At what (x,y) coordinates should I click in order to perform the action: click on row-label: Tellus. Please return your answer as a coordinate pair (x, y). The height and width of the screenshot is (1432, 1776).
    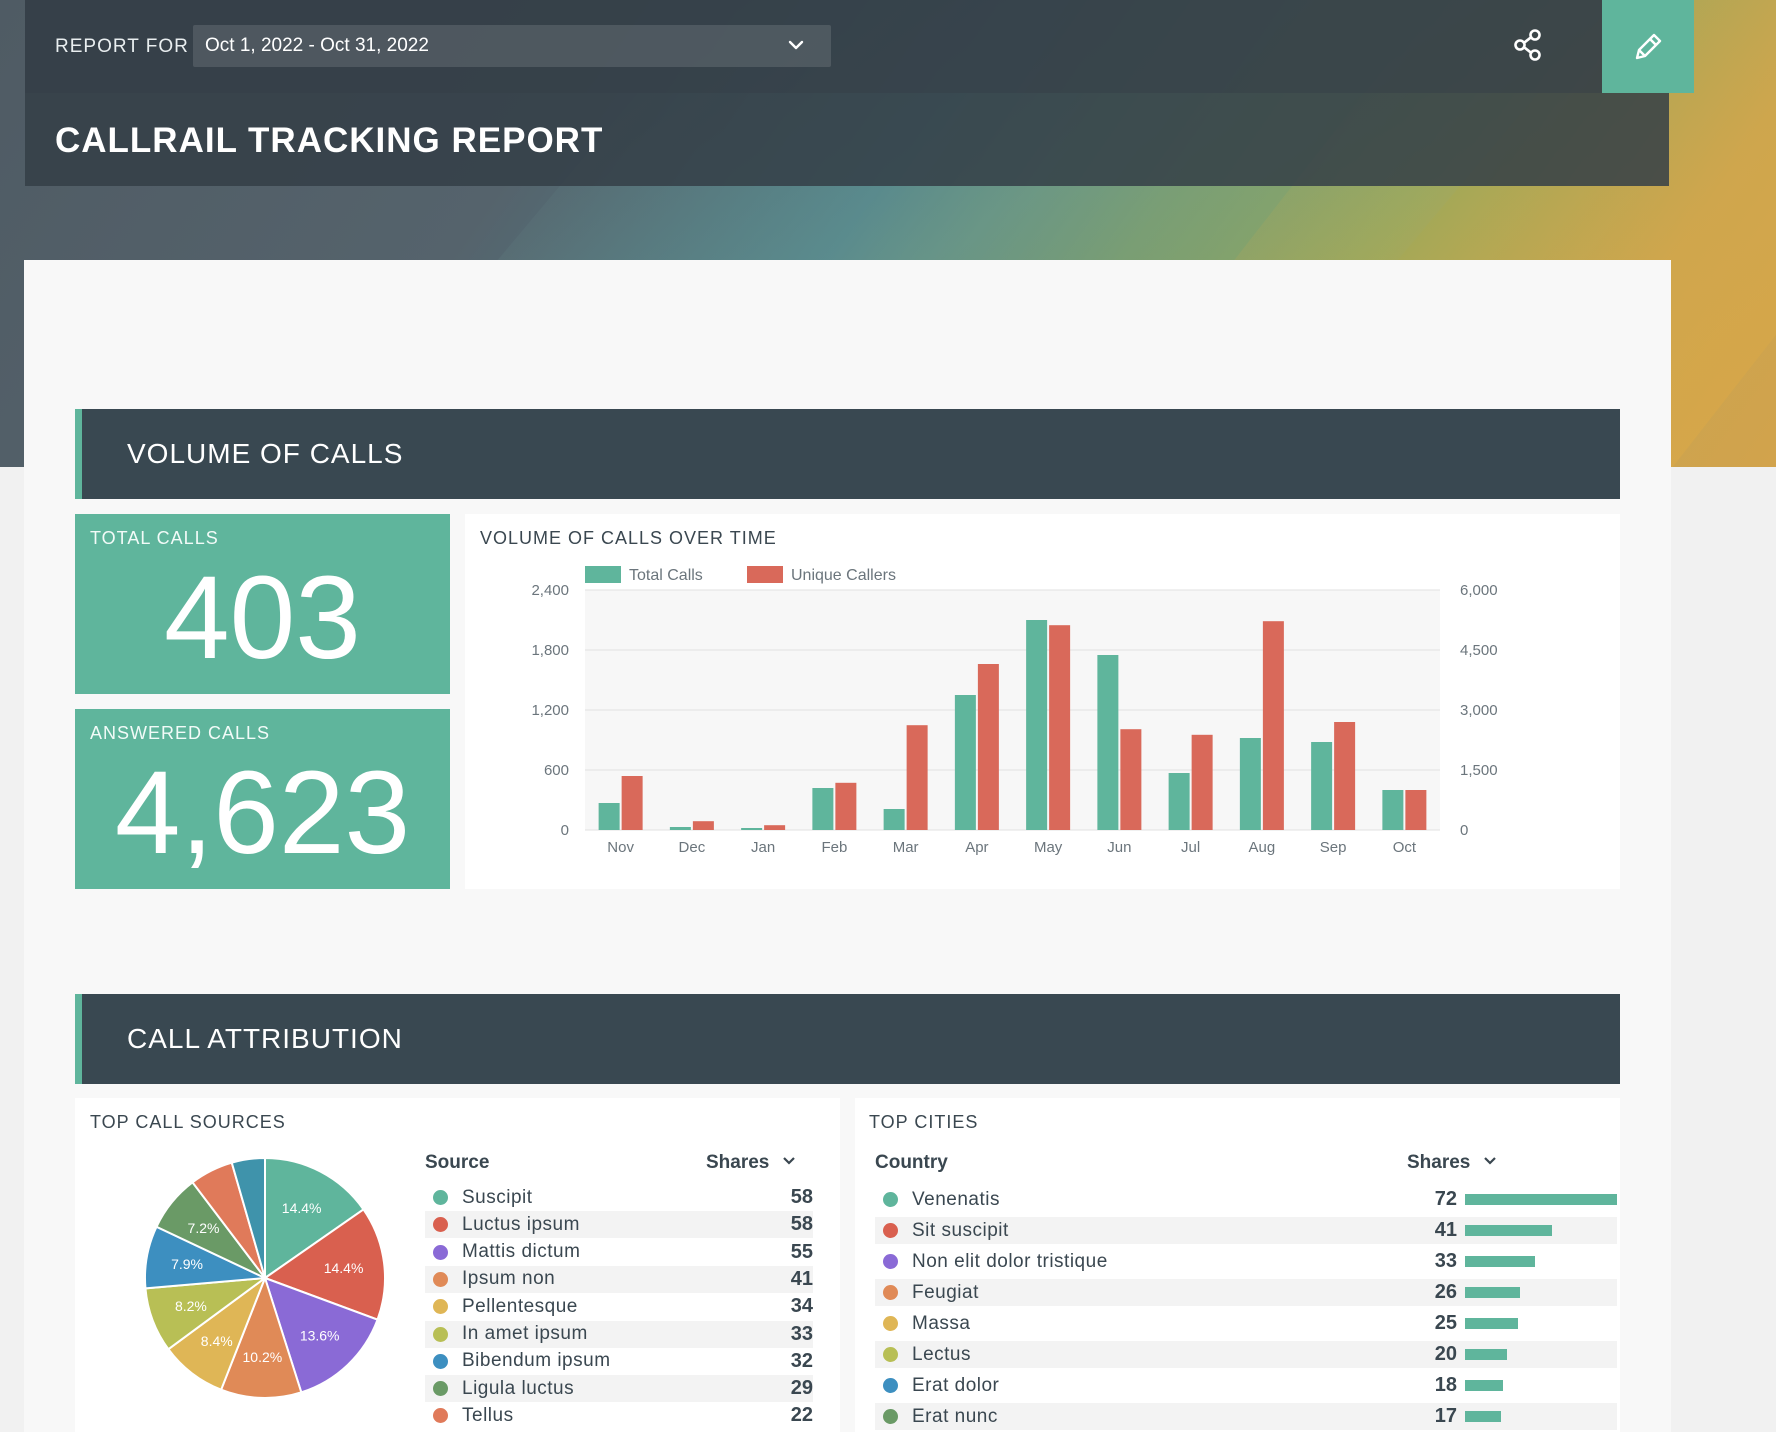
    Looking at the image, I should click on (488, 1415).